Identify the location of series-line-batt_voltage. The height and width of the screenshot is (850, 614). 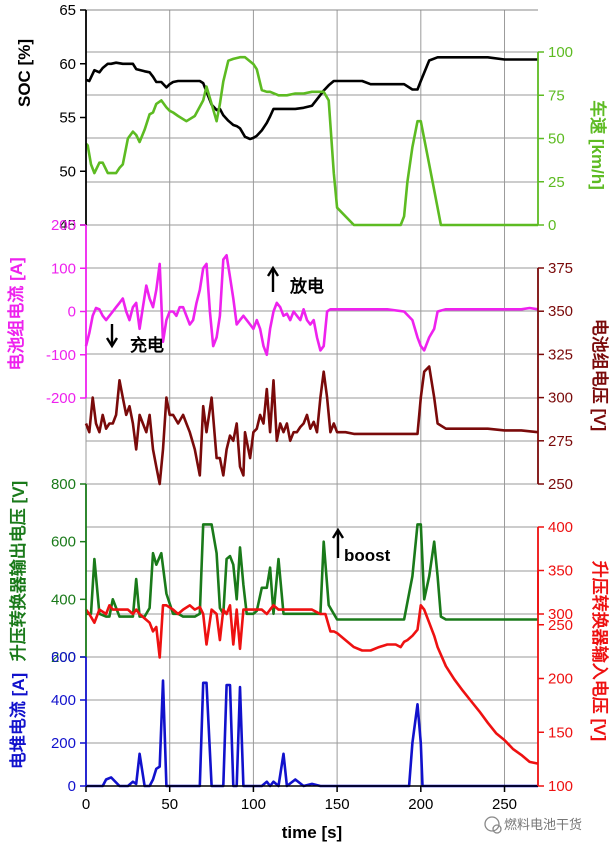
(311, 425).